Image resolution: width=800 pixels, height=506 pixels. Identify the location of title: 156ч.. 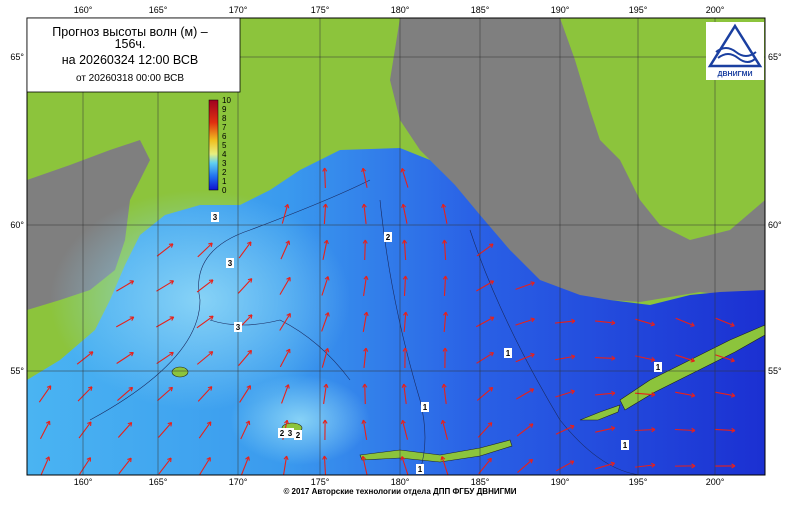
(130, 44).